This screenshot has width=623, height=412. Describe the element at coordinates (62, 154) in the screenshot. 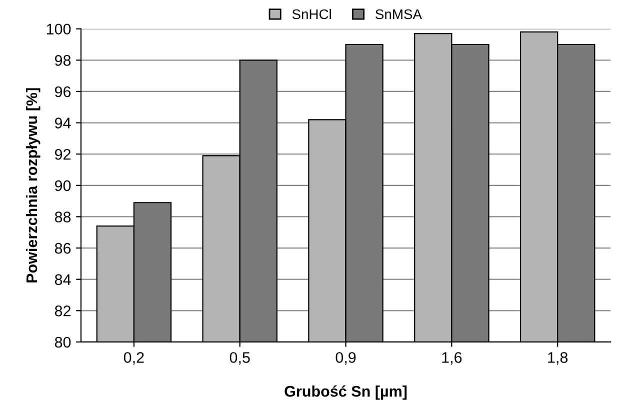

I see `y-tick-label: 92` at that location.